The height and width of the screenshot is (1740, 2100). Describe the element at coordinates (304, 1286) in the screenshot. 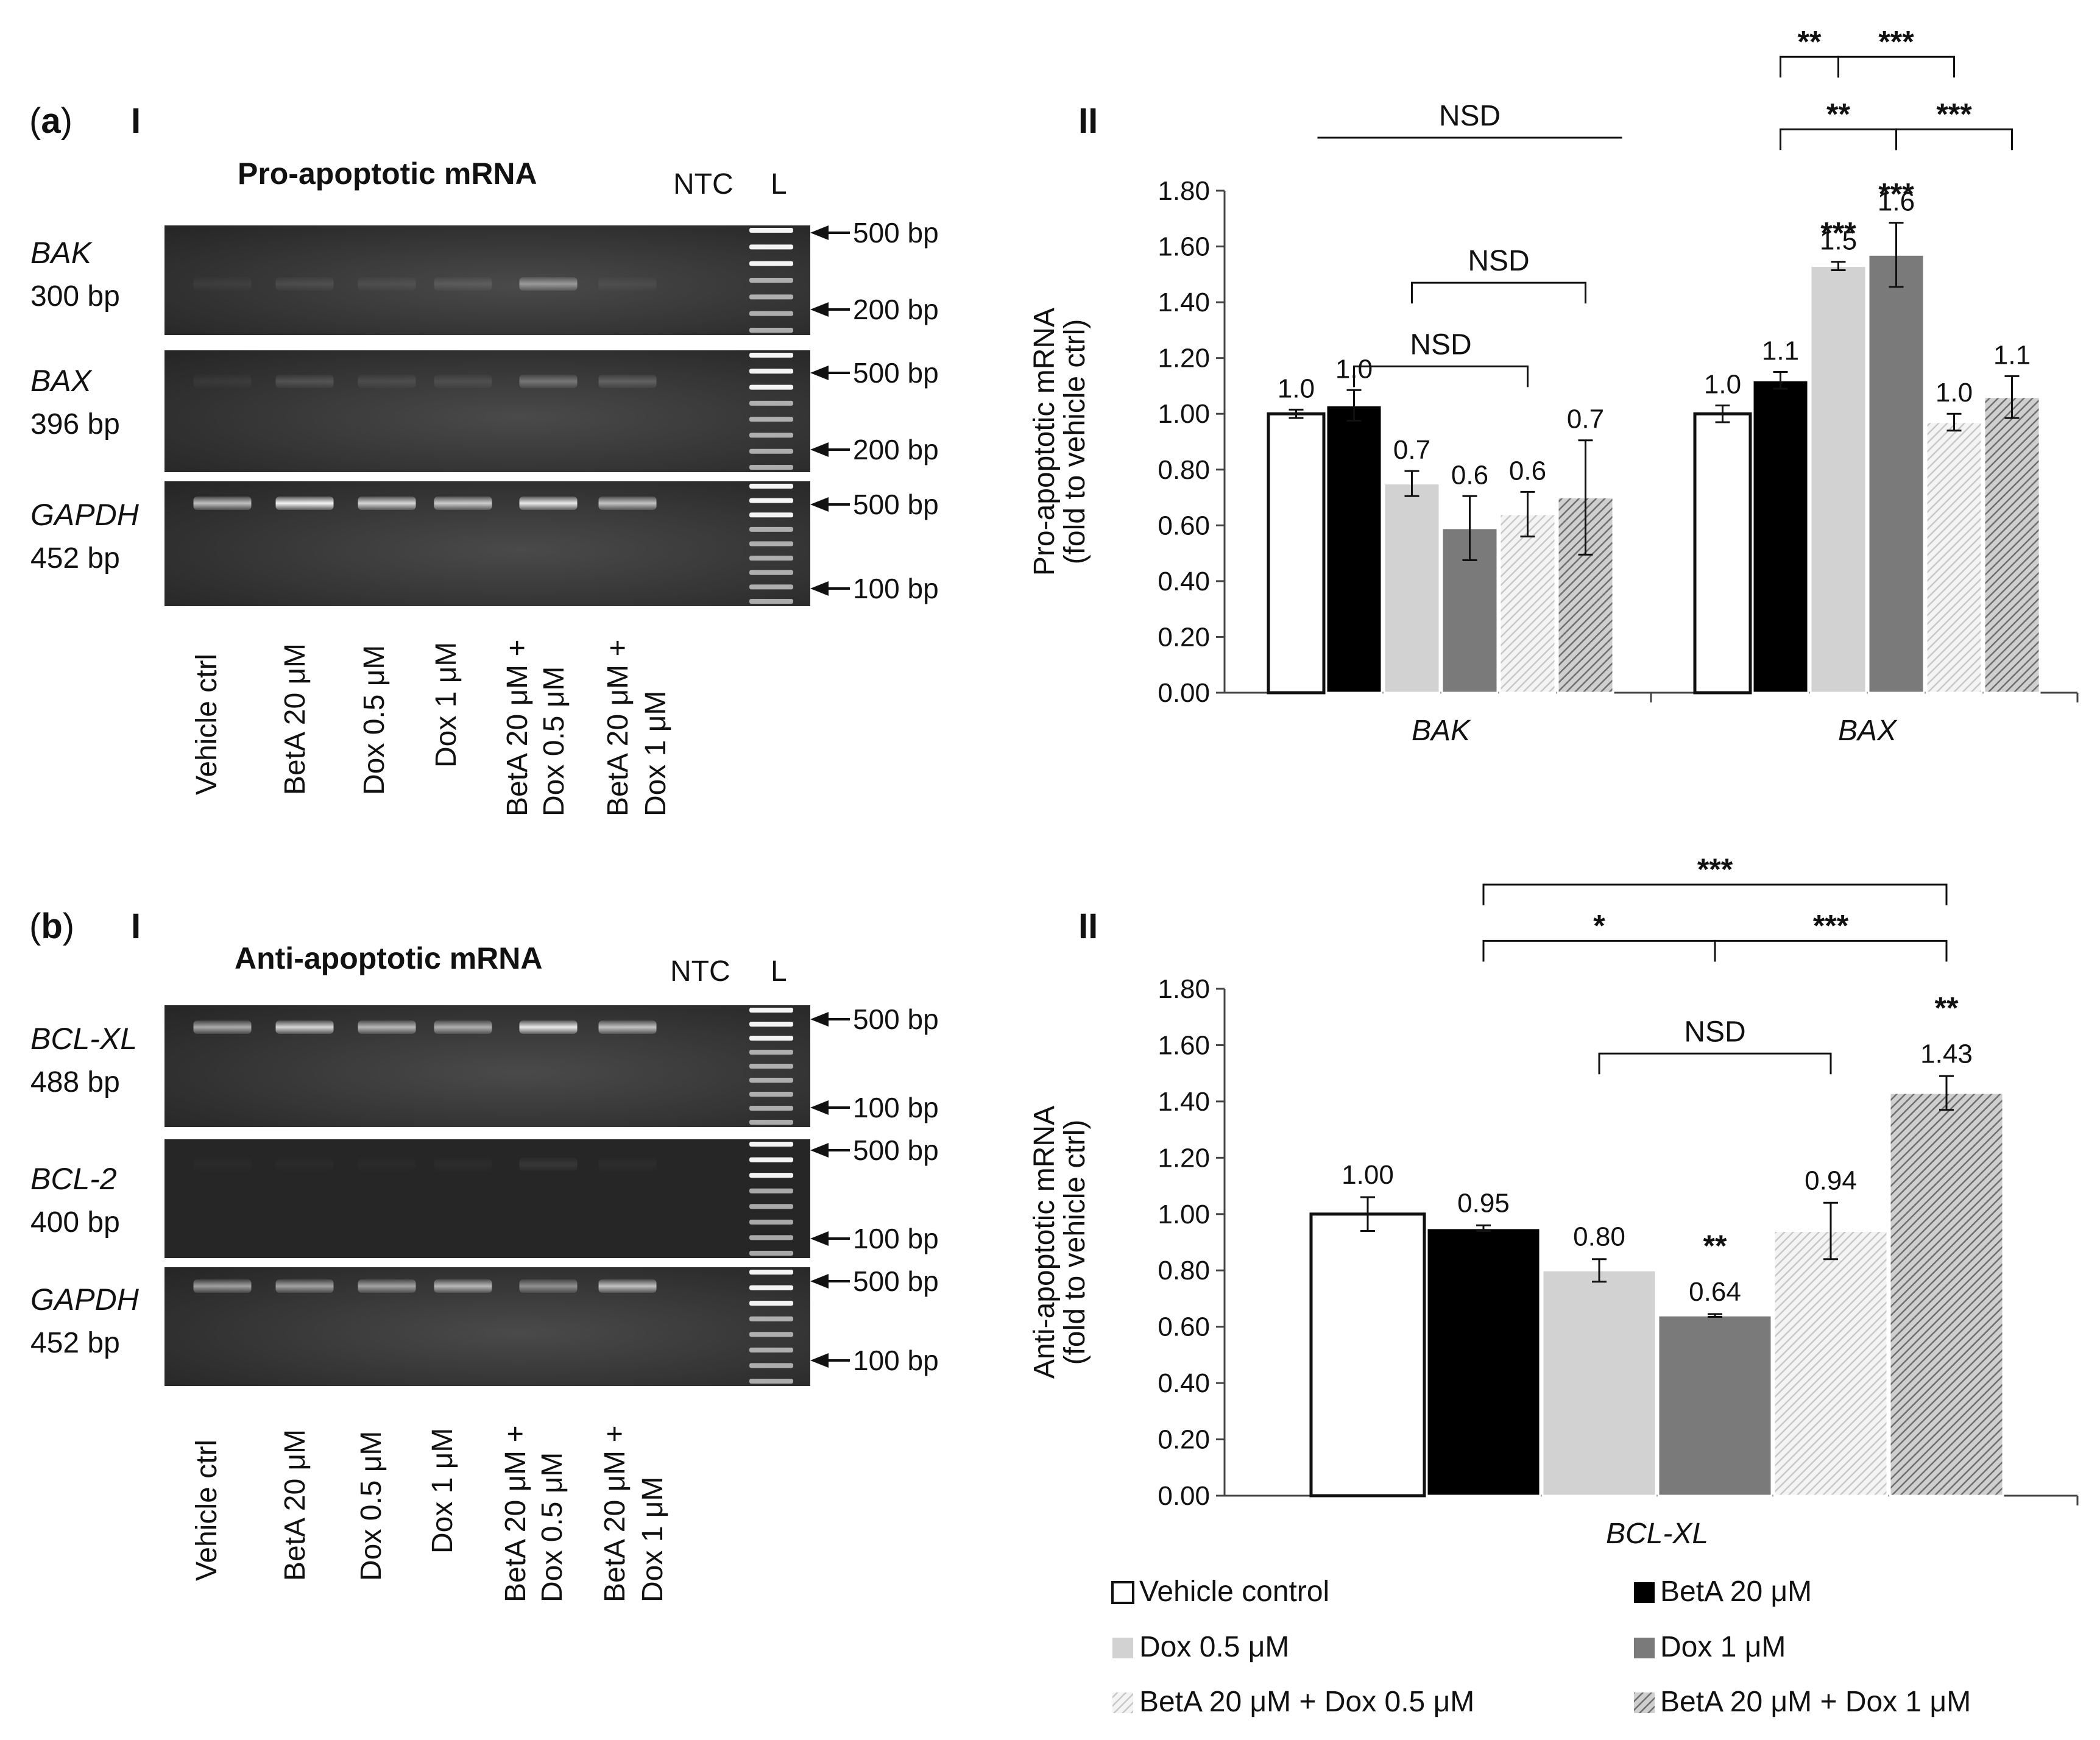

I see `gel-b-row3-band-lane2` at that location.